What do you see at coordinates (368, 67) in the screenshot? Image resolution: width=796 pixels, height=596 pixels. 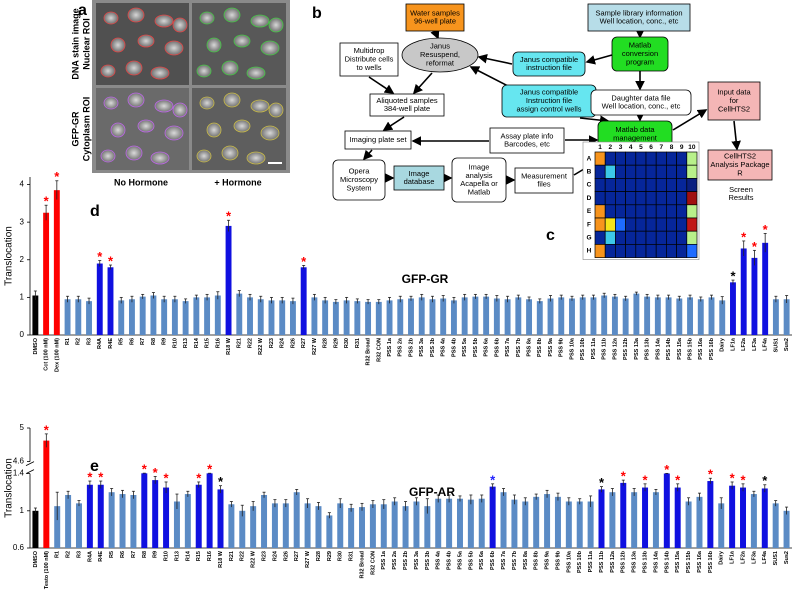 I see `node-label: to wells` at bounding box center [368, 67].